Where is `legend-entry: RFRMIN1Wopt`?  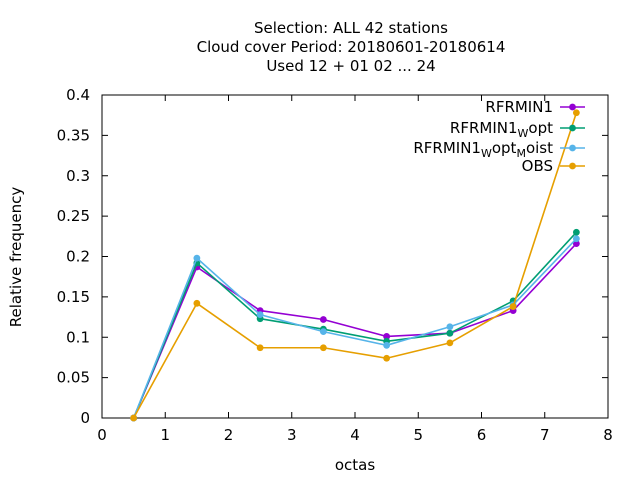 legend-entry: RFRMIN1Wopt is located at coordinates (517, 129).